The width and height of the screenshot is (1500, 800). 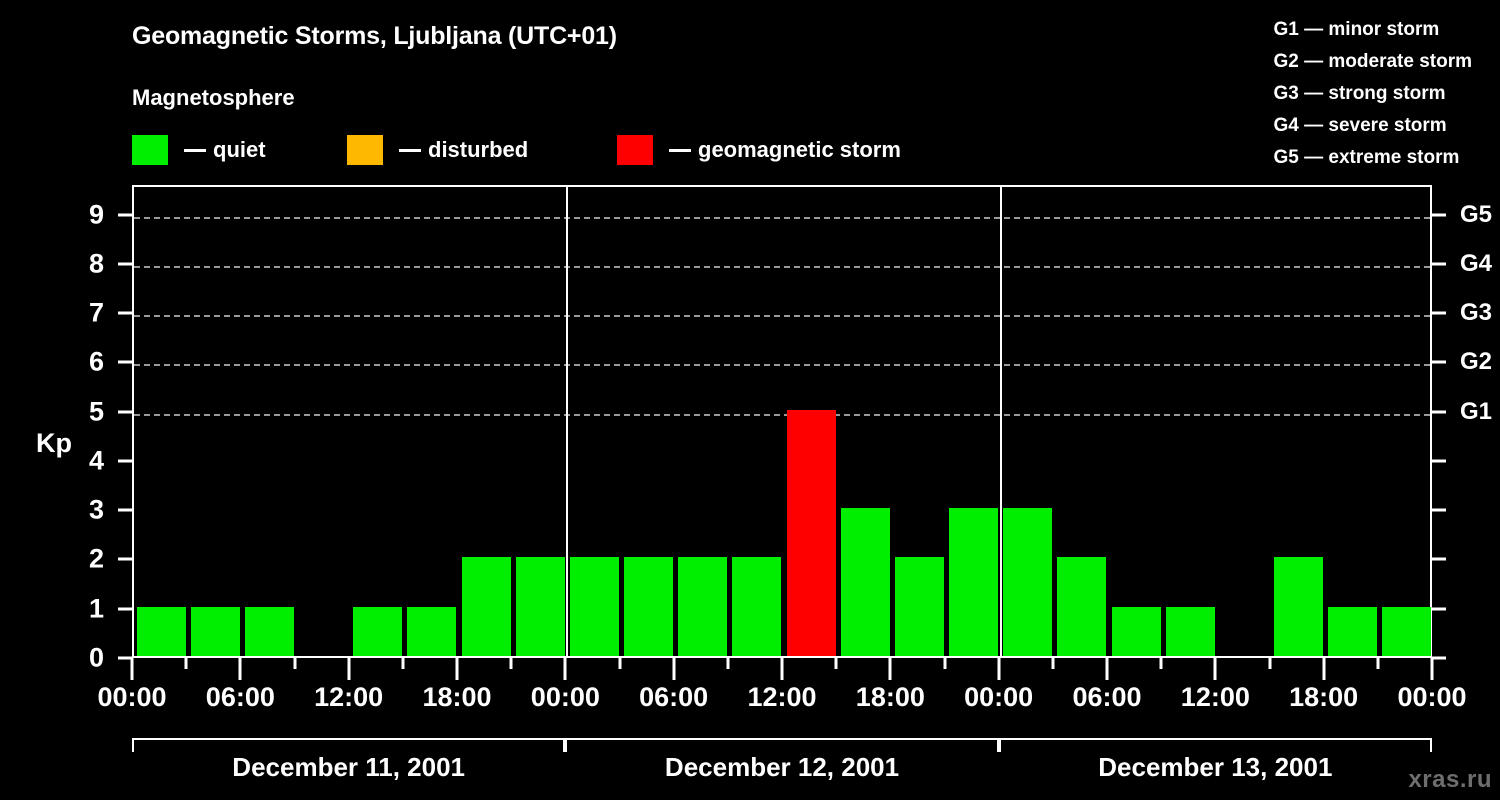 I want to click on gscale-legend-row-5: G5 — extreme storm, so click(x=1366, y=157).